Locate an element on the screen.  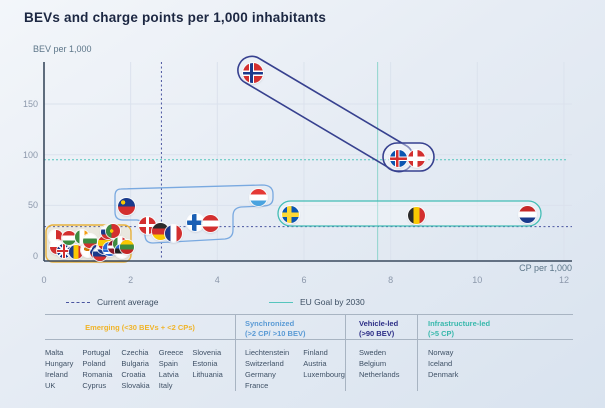
flag-uk is located at coordinates (63, 250).